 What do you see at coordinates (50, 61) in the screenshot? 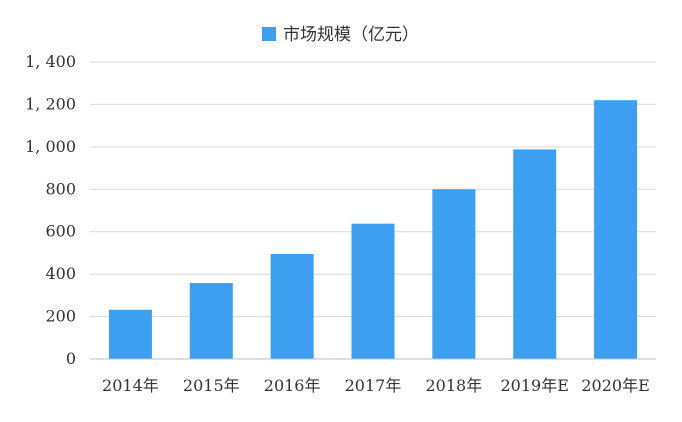
I see `y-tick-label: 1, 400` at bounding box center [50, 61].